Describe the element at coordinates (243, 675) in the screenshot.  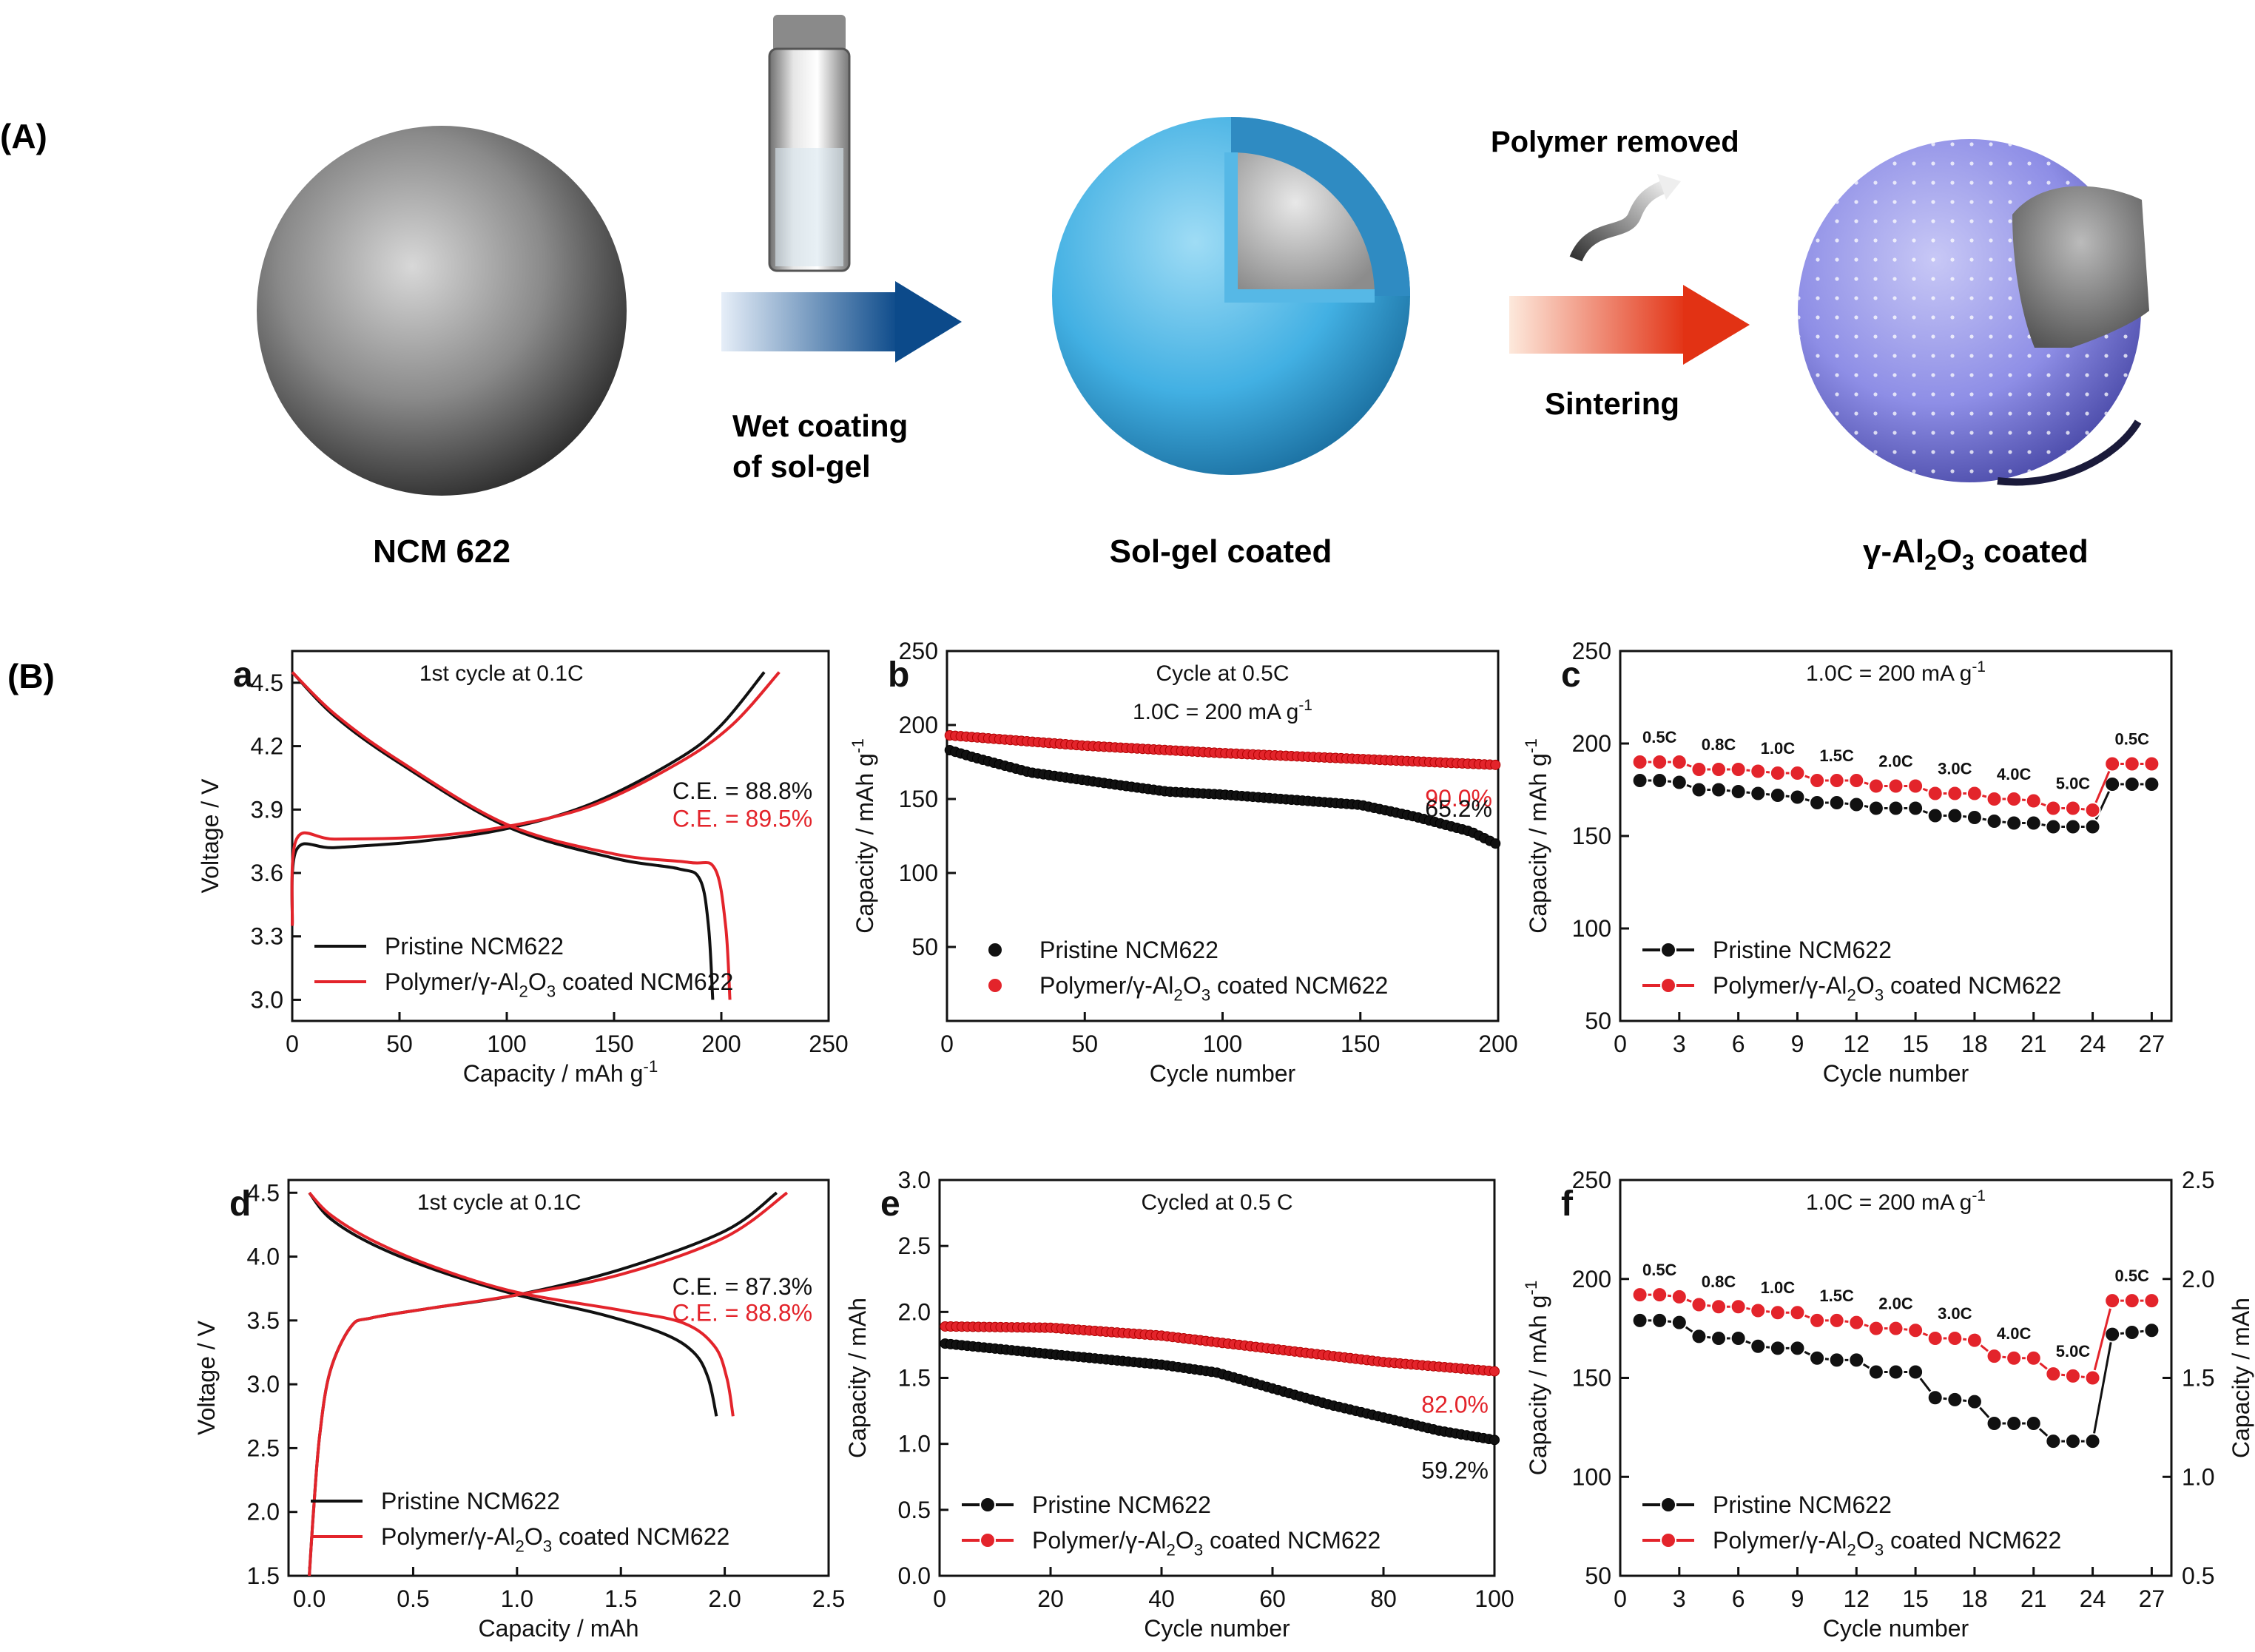
I see `panel-letter-a: a` at that location.